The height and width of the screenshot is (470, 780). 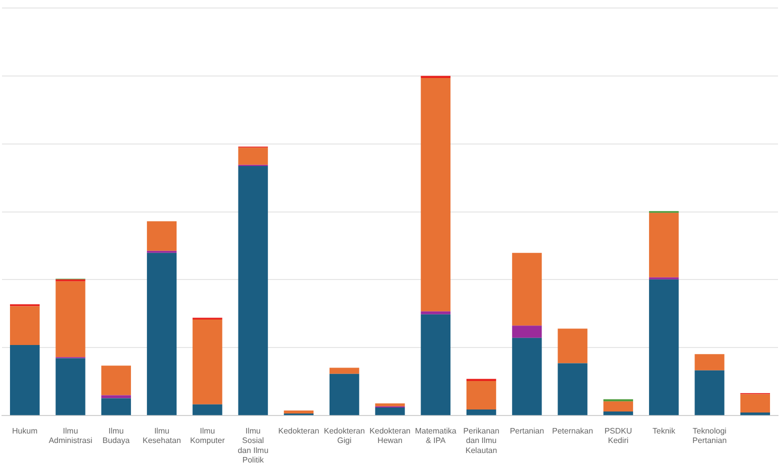 I want to click on x-tick-label: Ilmu Sosial dan Ilmu Politik, so click(x=253, y=445).